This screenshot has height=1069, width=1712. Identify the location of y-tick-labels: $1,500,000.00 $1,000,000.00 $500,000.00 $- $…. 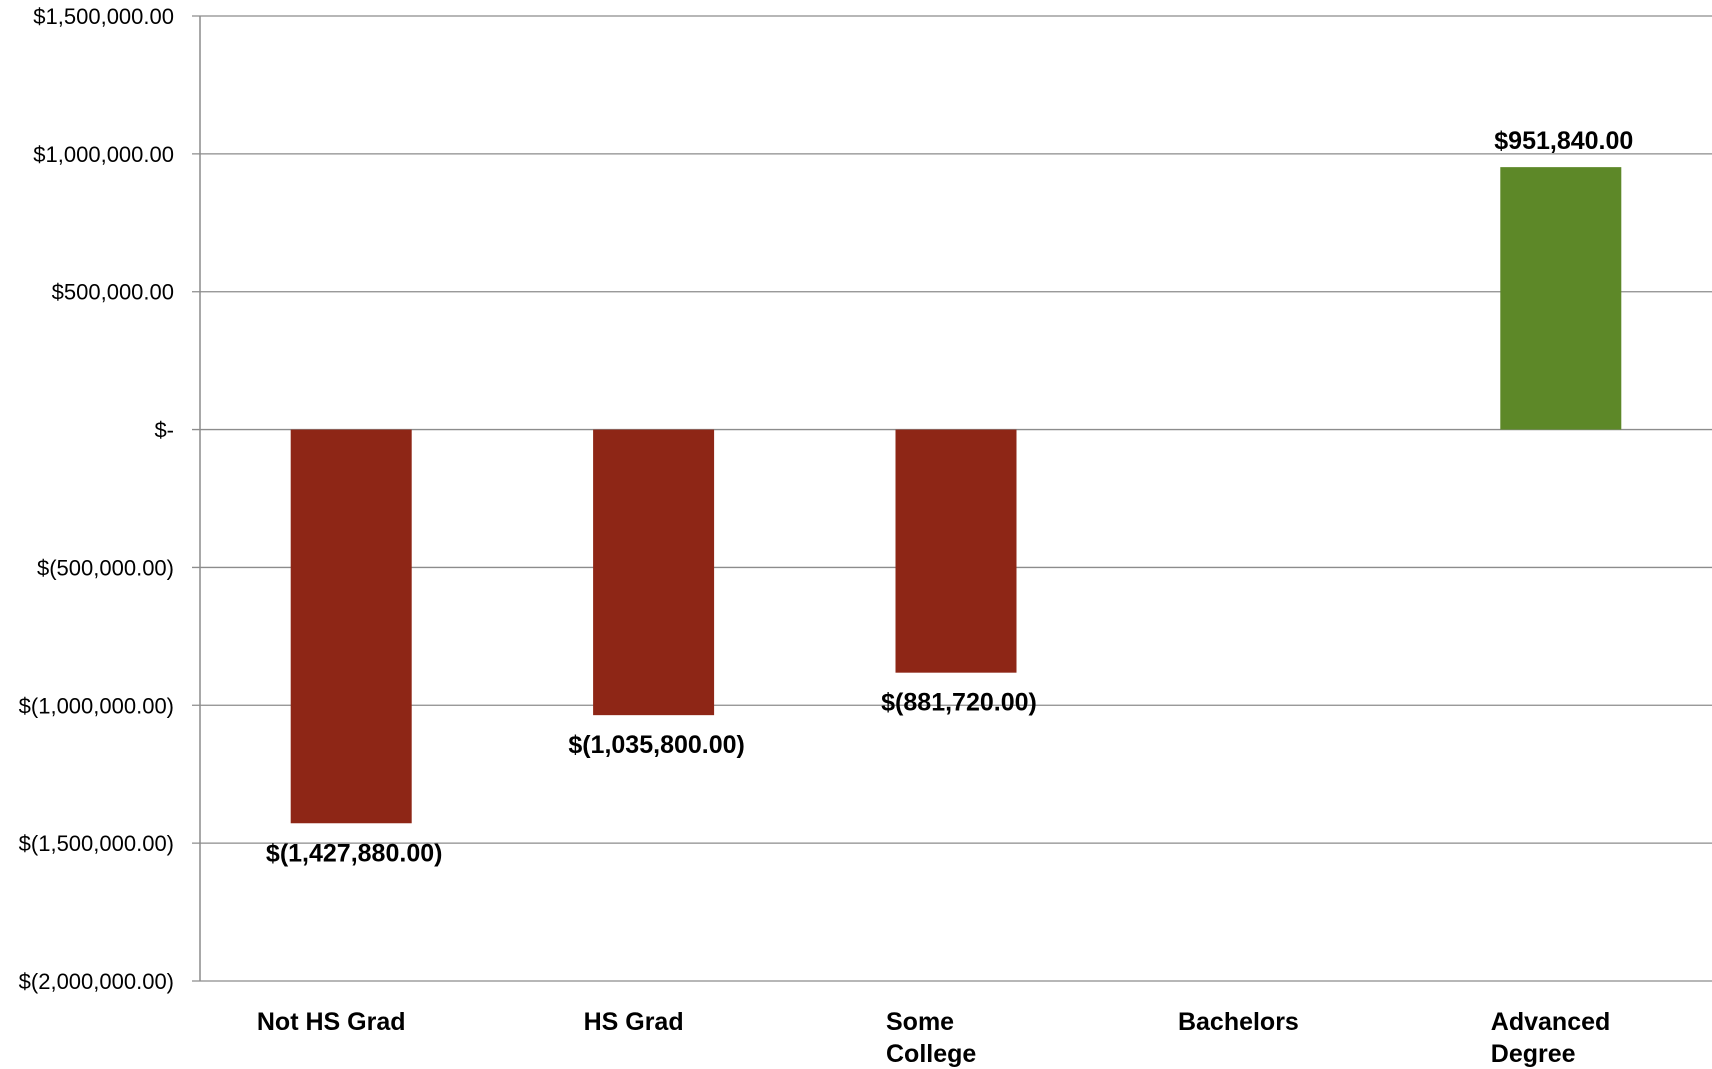
(96, 499).